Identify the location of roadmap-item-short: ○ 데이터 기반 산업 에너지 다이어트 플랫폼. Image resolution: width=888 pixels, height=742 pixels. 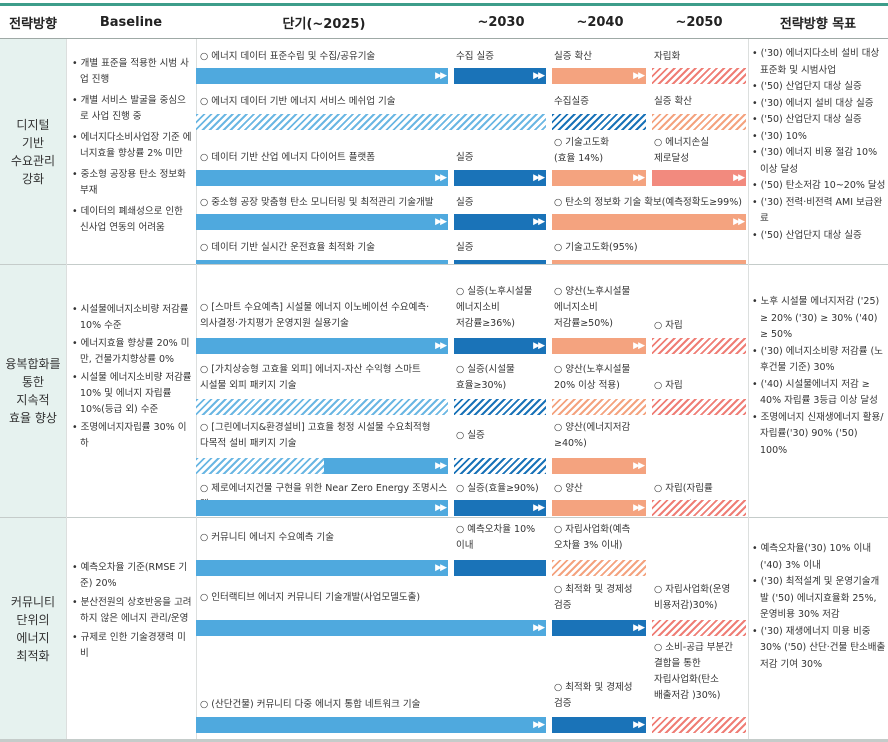
(287, 157).